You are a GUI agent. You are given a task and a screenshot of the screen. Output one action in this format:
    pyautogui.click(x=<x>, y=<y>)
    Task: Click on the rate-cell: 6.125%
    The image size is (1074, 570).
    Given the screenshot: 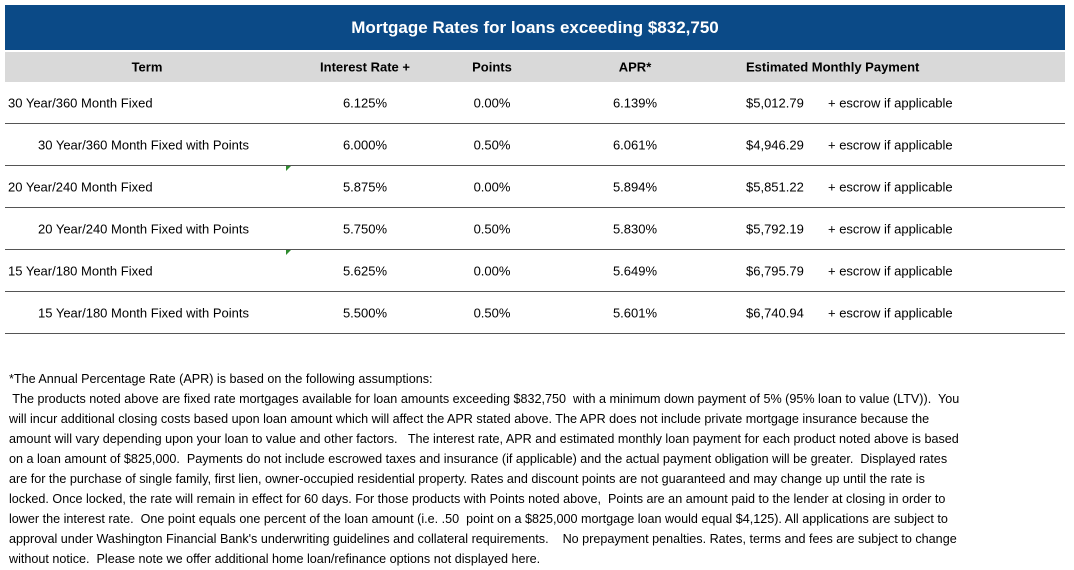 What is the action you would take?
    pyautogui.click(x=365, y=102)
    